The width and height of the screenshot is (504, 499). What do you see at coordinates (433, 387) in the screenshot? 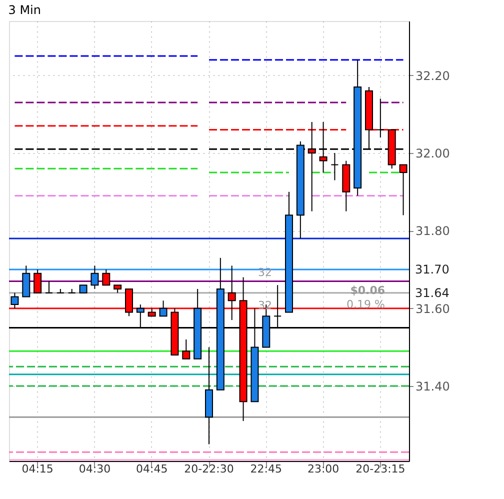
I see `y-tick-label: 31.40` at bounding box center [433, 387].